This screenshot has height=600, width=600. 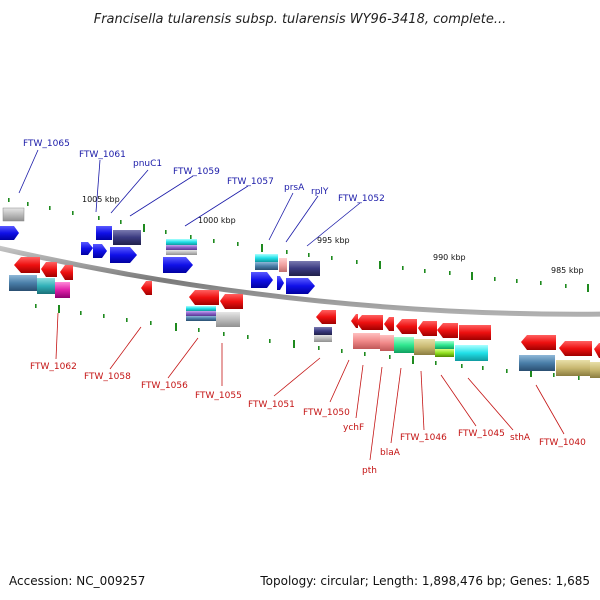 What do you see at coordinates (326, 413) in the screenshot?
I see `gene-label-ftw-1050: FTW_1050` at bounding box center [326, 413].